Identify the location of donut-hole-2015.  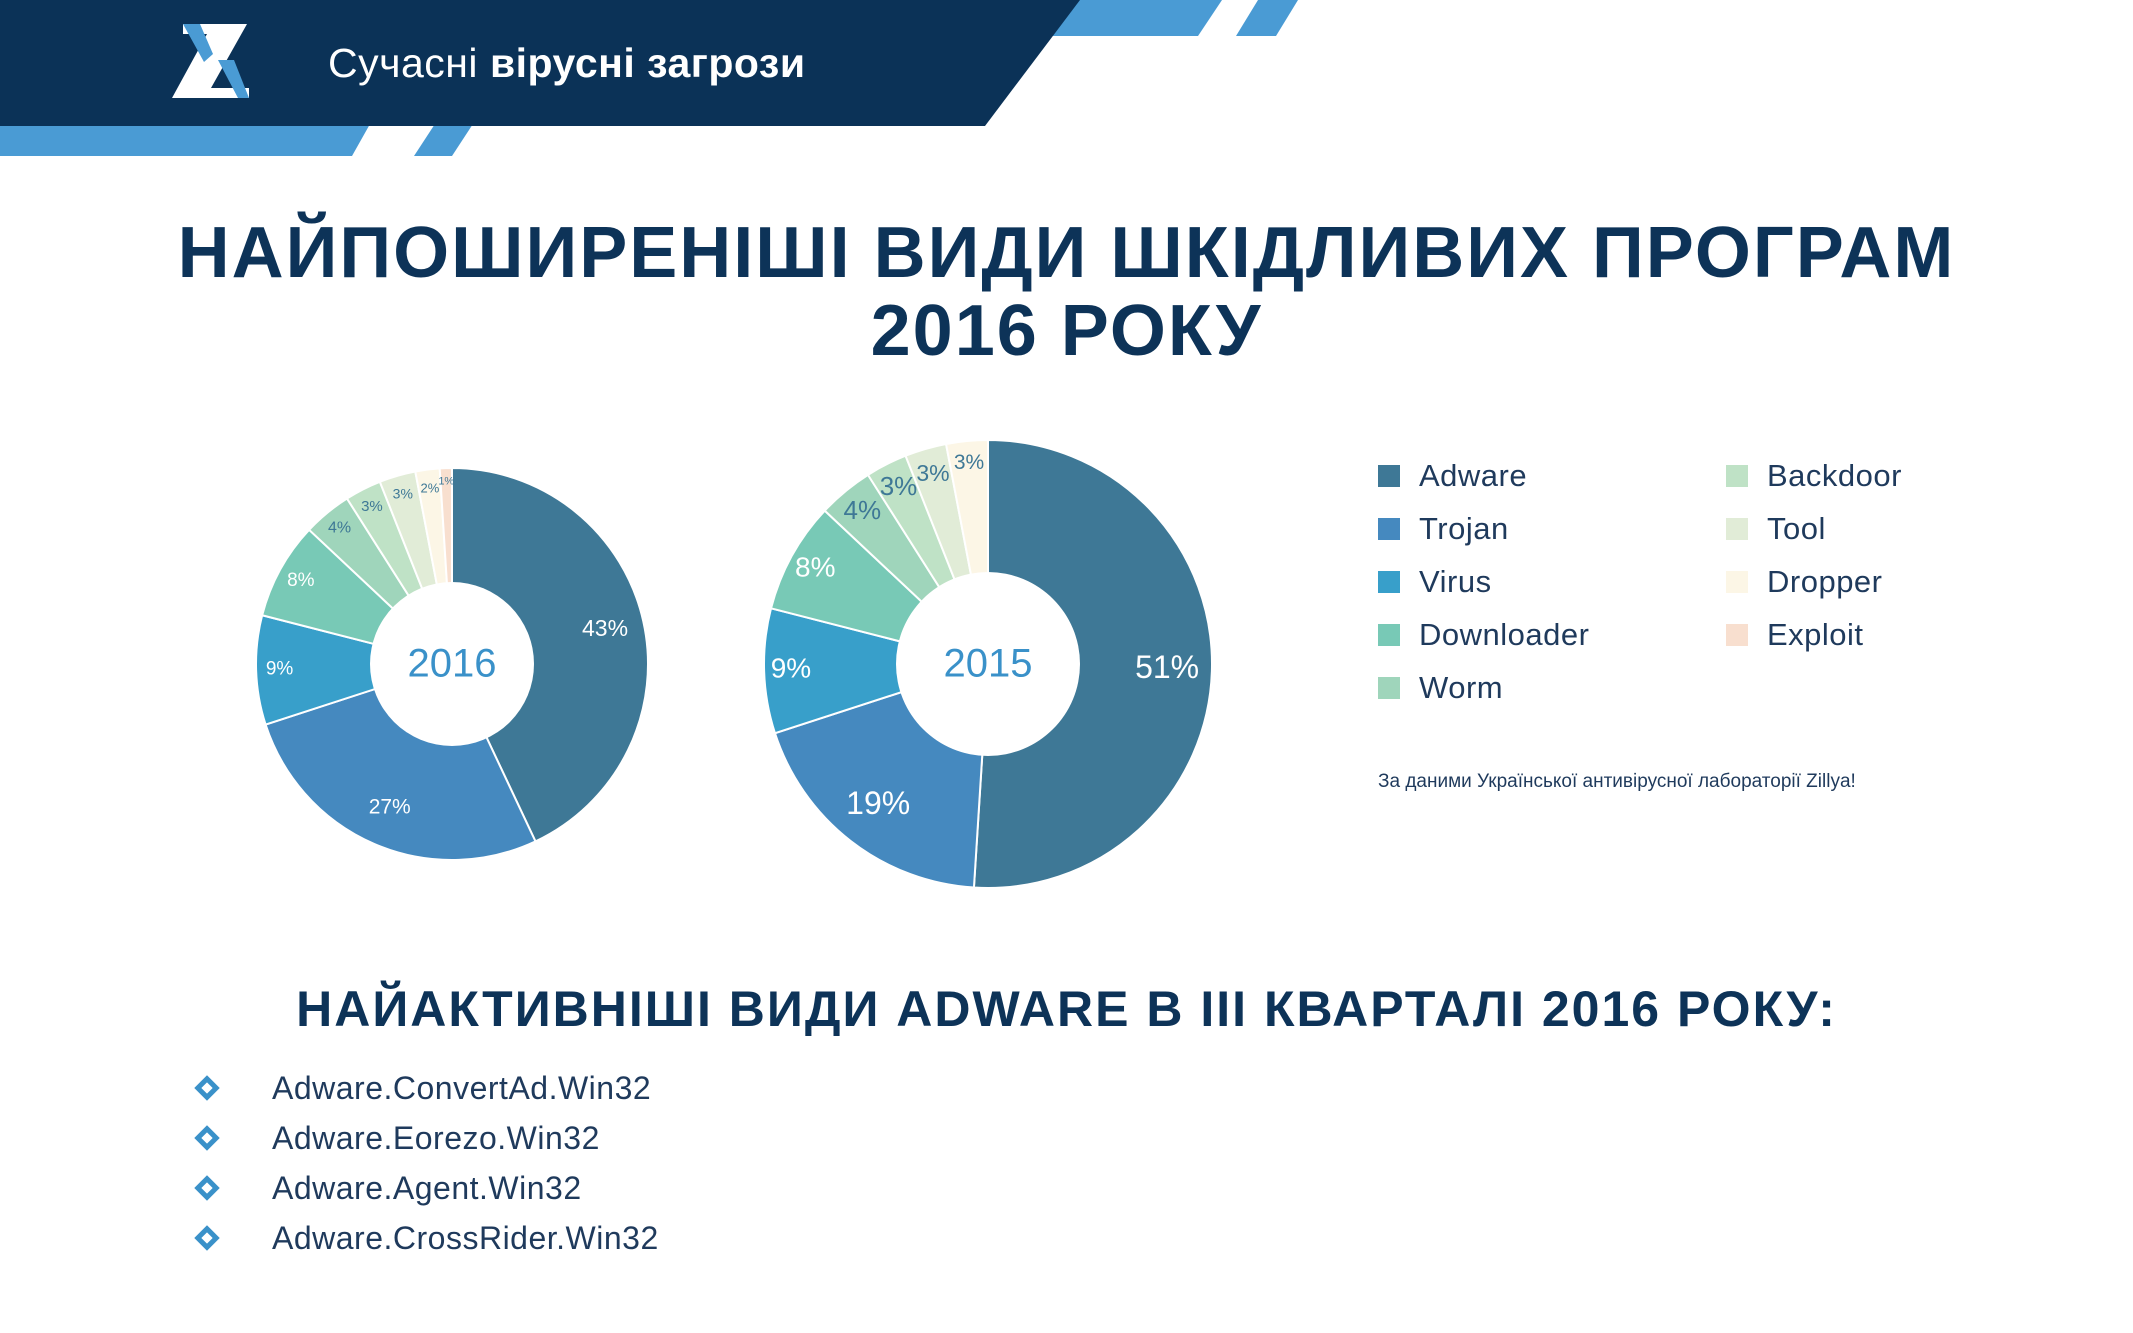
(988, 664).